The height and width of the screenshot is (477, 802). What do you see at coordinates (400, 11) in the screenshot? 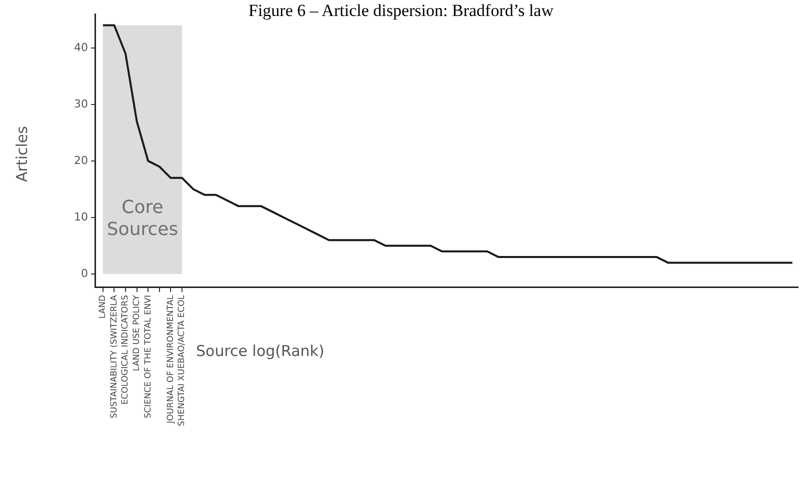
I see `chart-title: Figure 6 – Article dispersion: Bradford’s law` at bounding box center [400, 11].